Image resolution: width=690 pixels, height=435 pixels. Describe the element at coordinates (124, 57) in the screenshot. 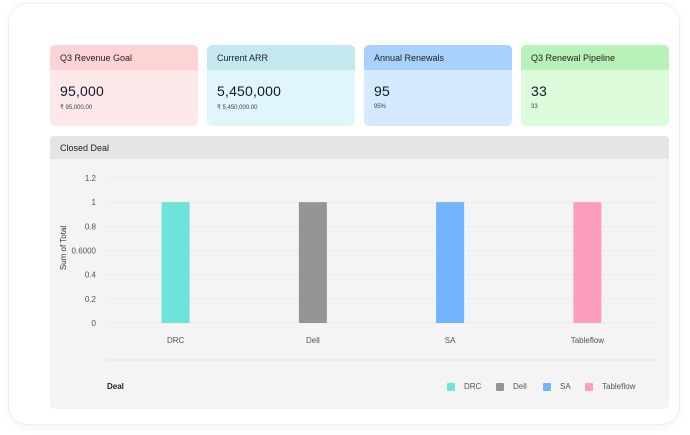

I see `card-title: Q3 Revenue Goal` at that location.